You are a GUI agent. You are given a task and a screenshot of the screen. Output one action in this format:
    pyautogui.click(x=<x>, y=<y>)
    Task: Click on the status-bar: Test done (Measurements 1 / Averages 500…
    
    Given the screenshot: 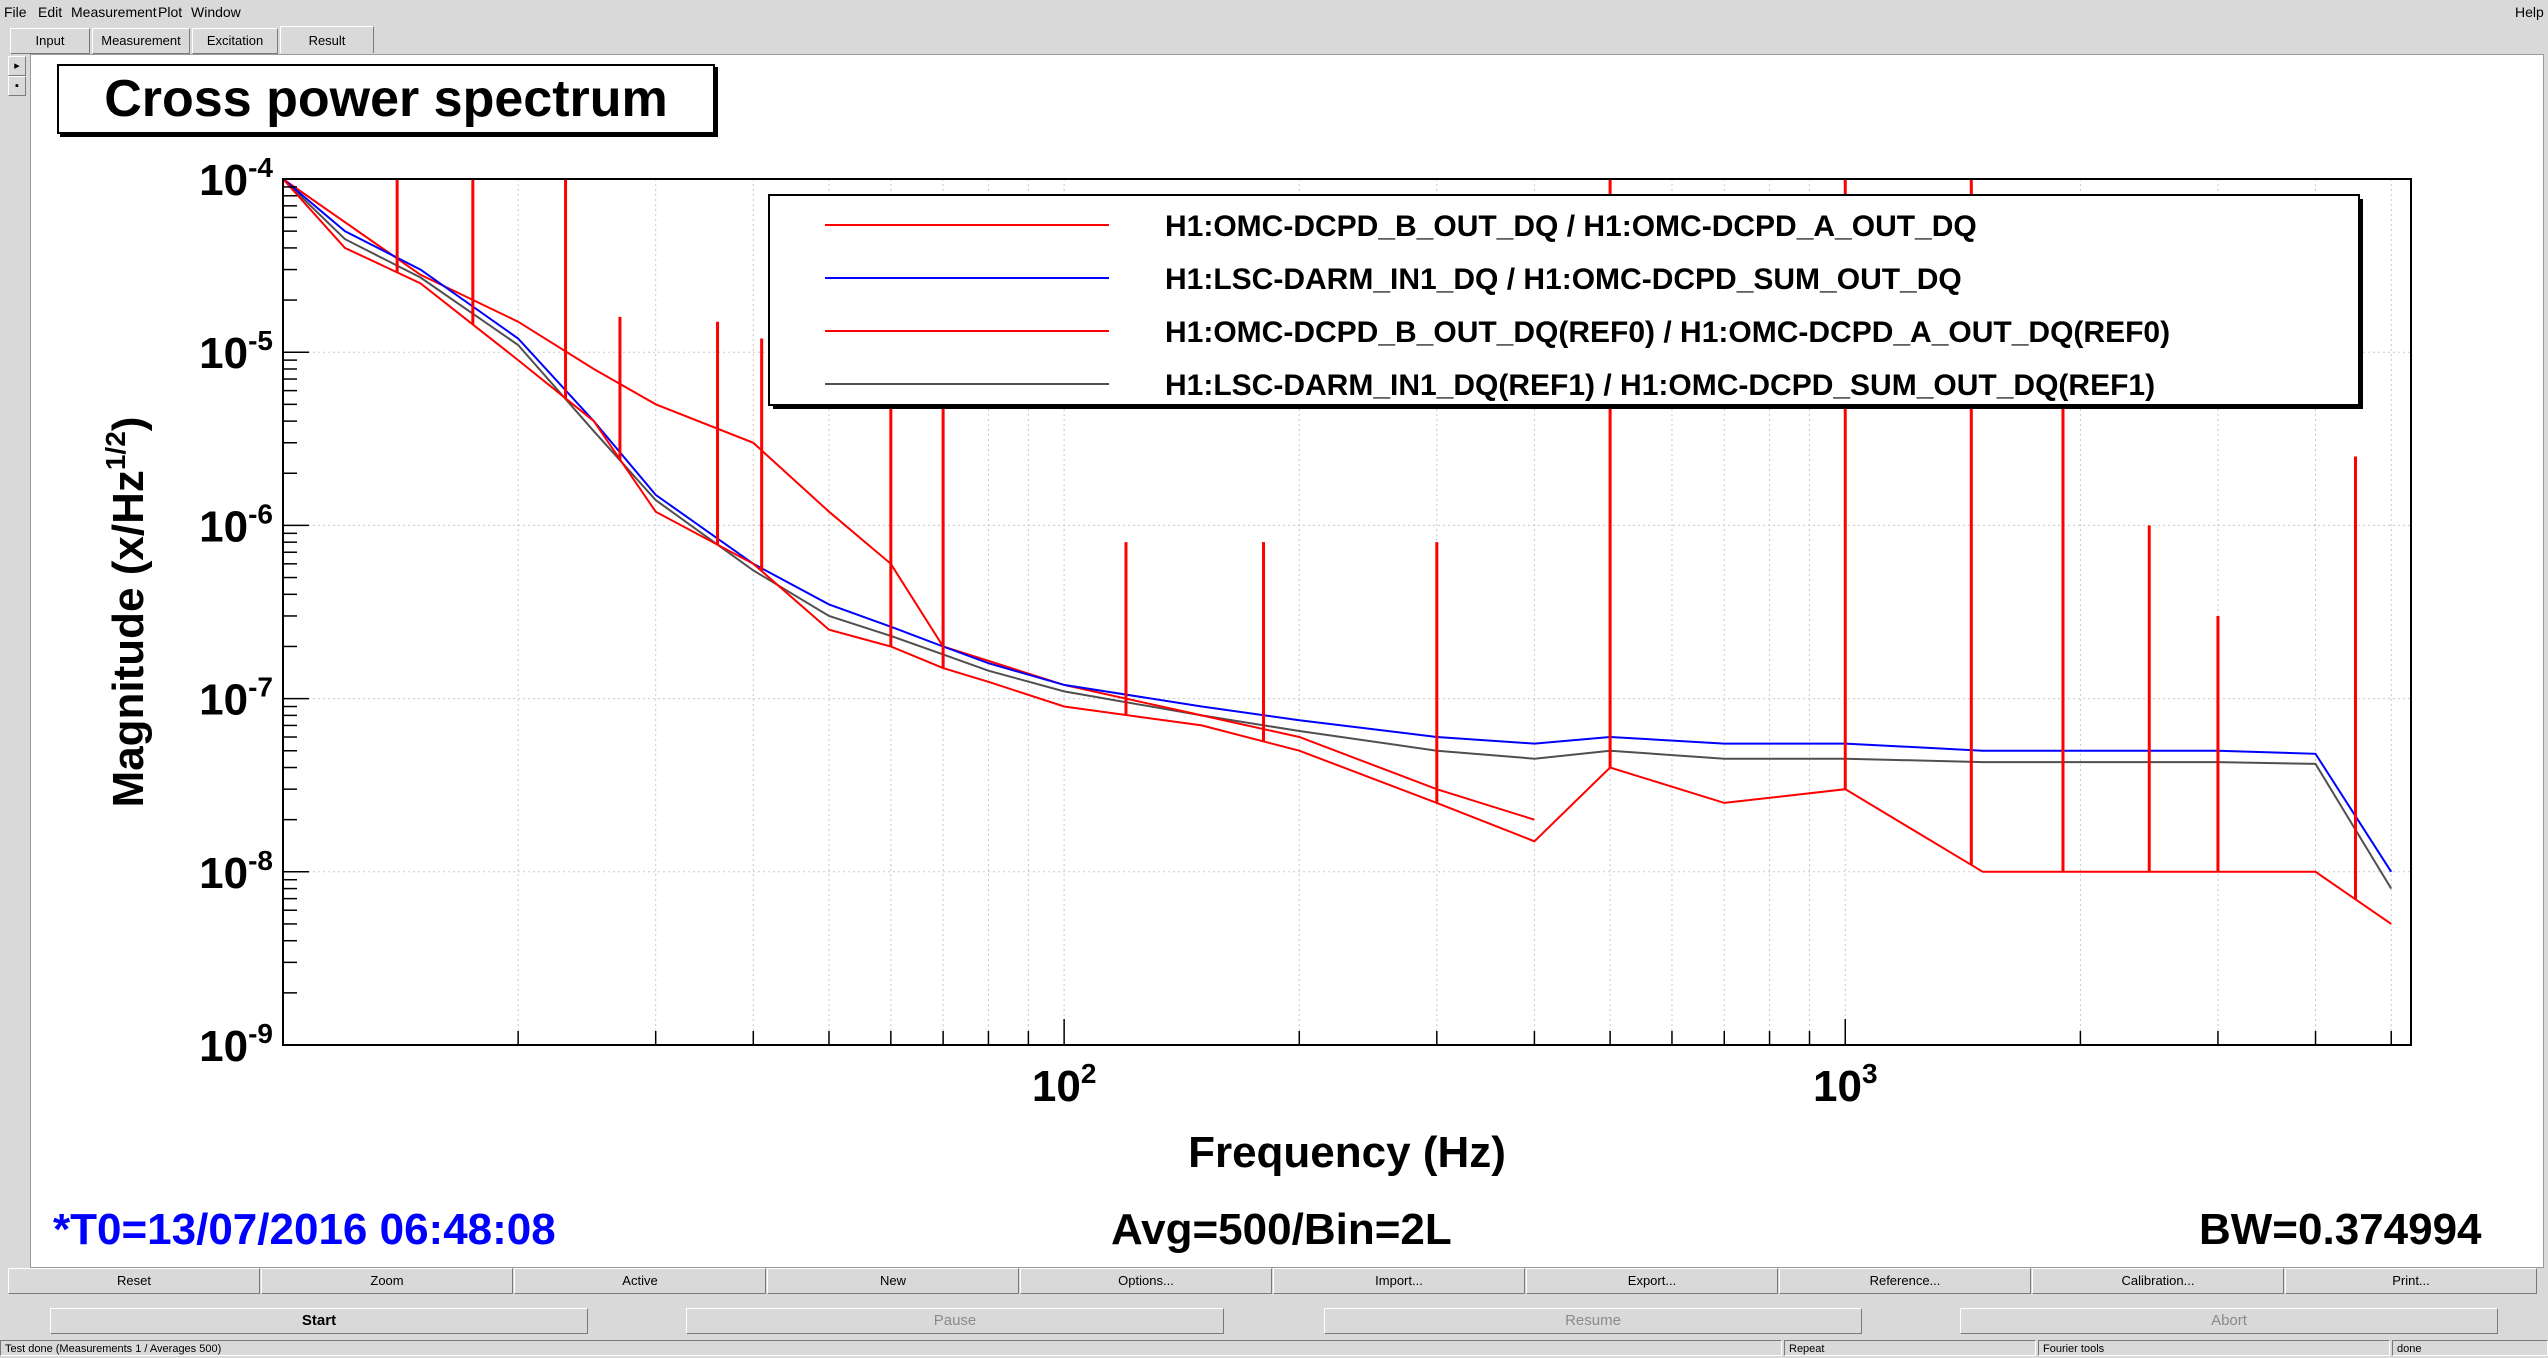 What is the action you would take?
    pyautogui.click(x=1274, y=1349)
    